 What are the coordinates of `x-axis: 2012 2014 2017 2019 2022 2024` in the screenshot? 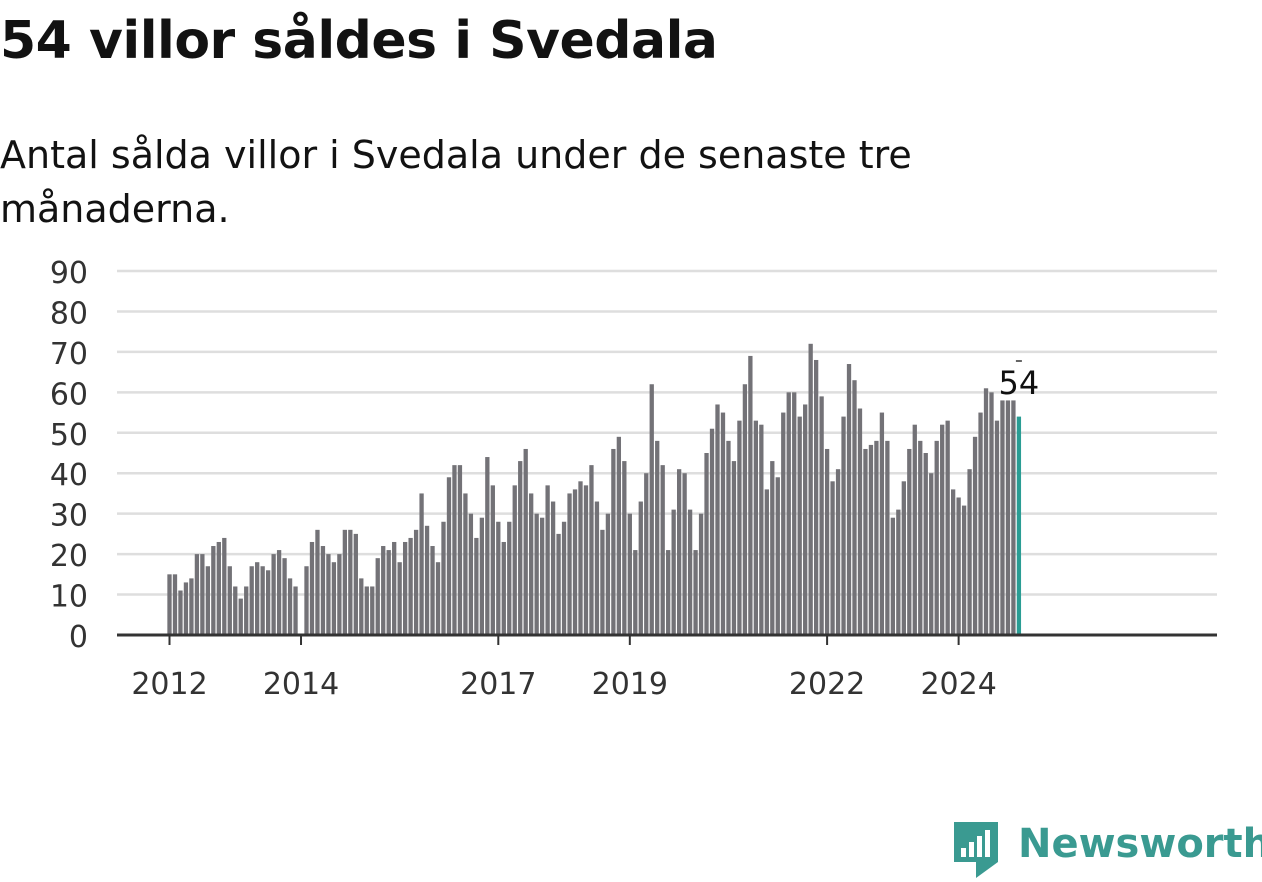 It's located at (667, 667).